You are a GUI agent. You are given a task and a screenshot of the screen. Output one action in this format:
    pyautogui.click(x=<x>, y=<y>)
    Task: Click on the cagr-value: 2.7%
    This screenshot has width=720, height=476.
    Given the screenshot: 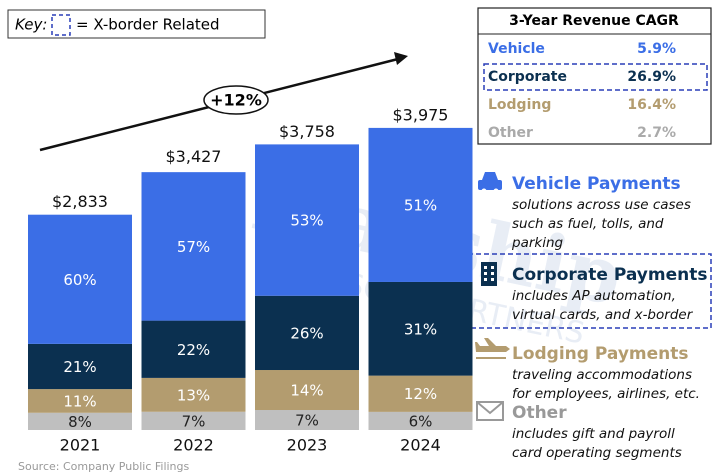 What is the action you would take?
    pyautogui.click(x=656, y=133)
    